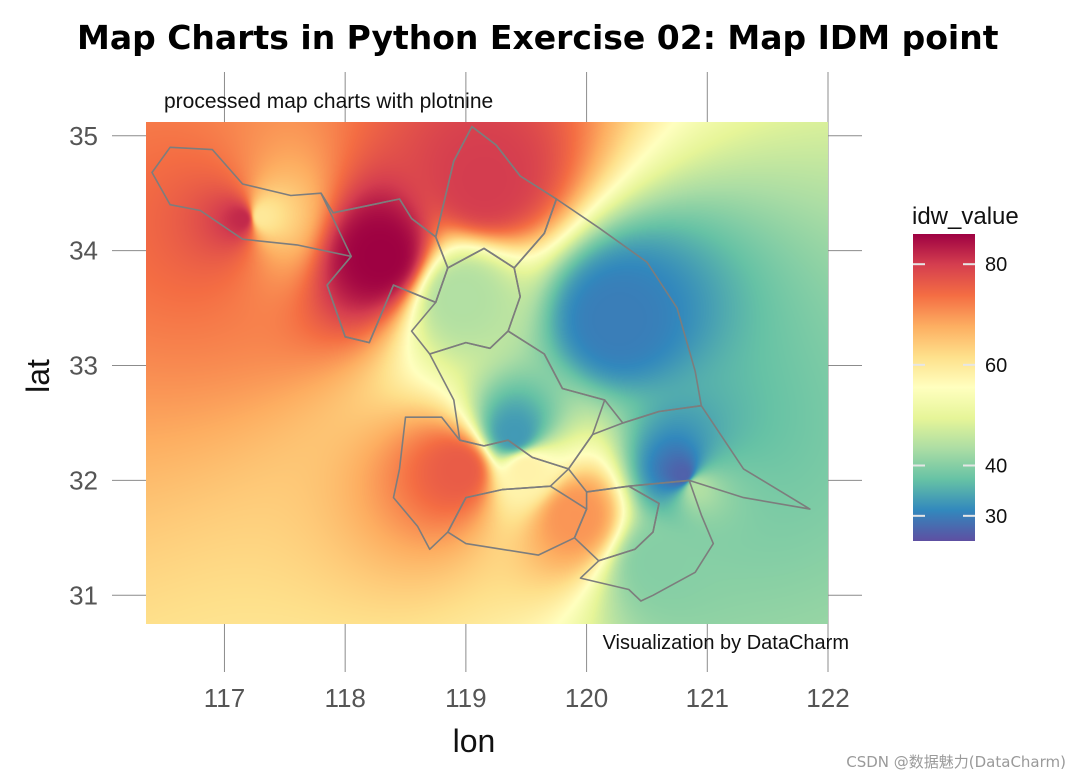 This screenshot has width=1080, height=781. I want to click on y-tick-label: 31, so click(83, 595).